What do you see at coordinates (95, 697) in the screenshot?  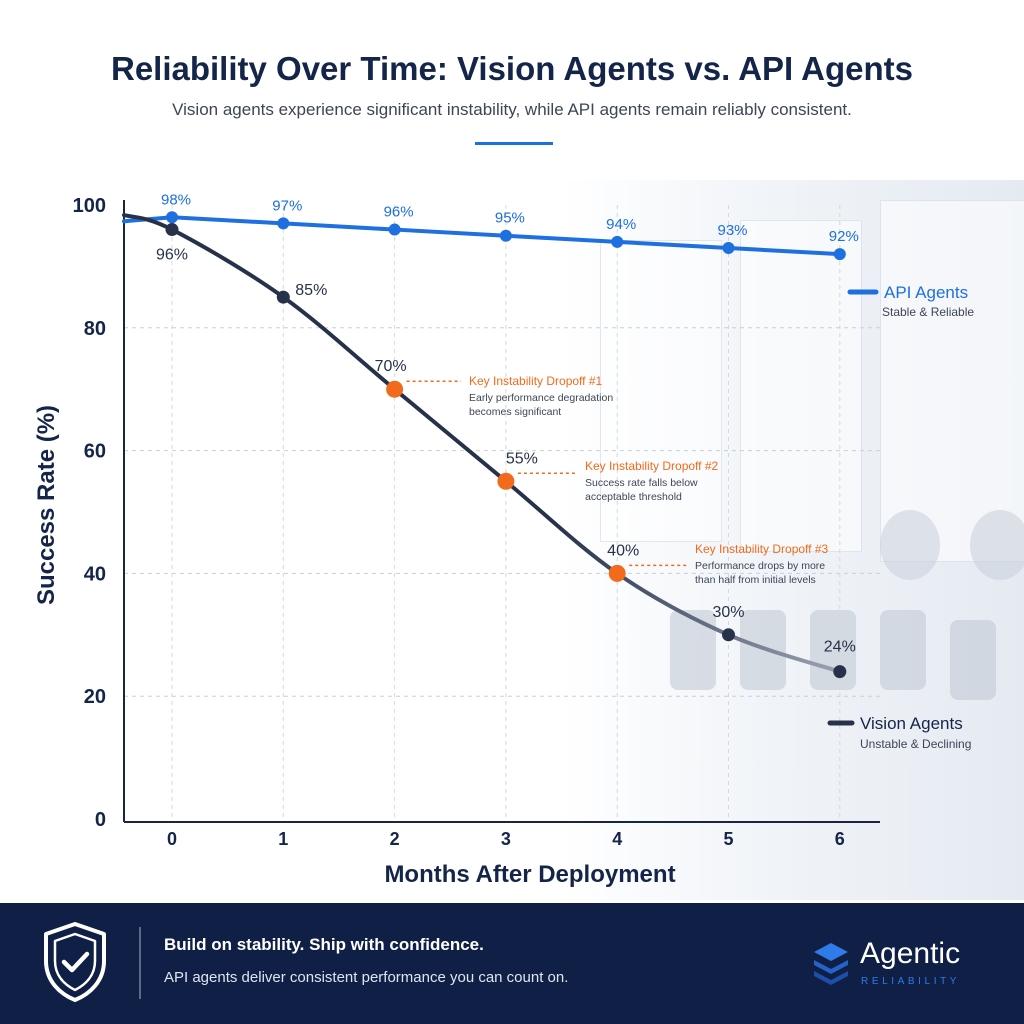 I see `y-tick-label: 20` at bounding box center [95, 697].